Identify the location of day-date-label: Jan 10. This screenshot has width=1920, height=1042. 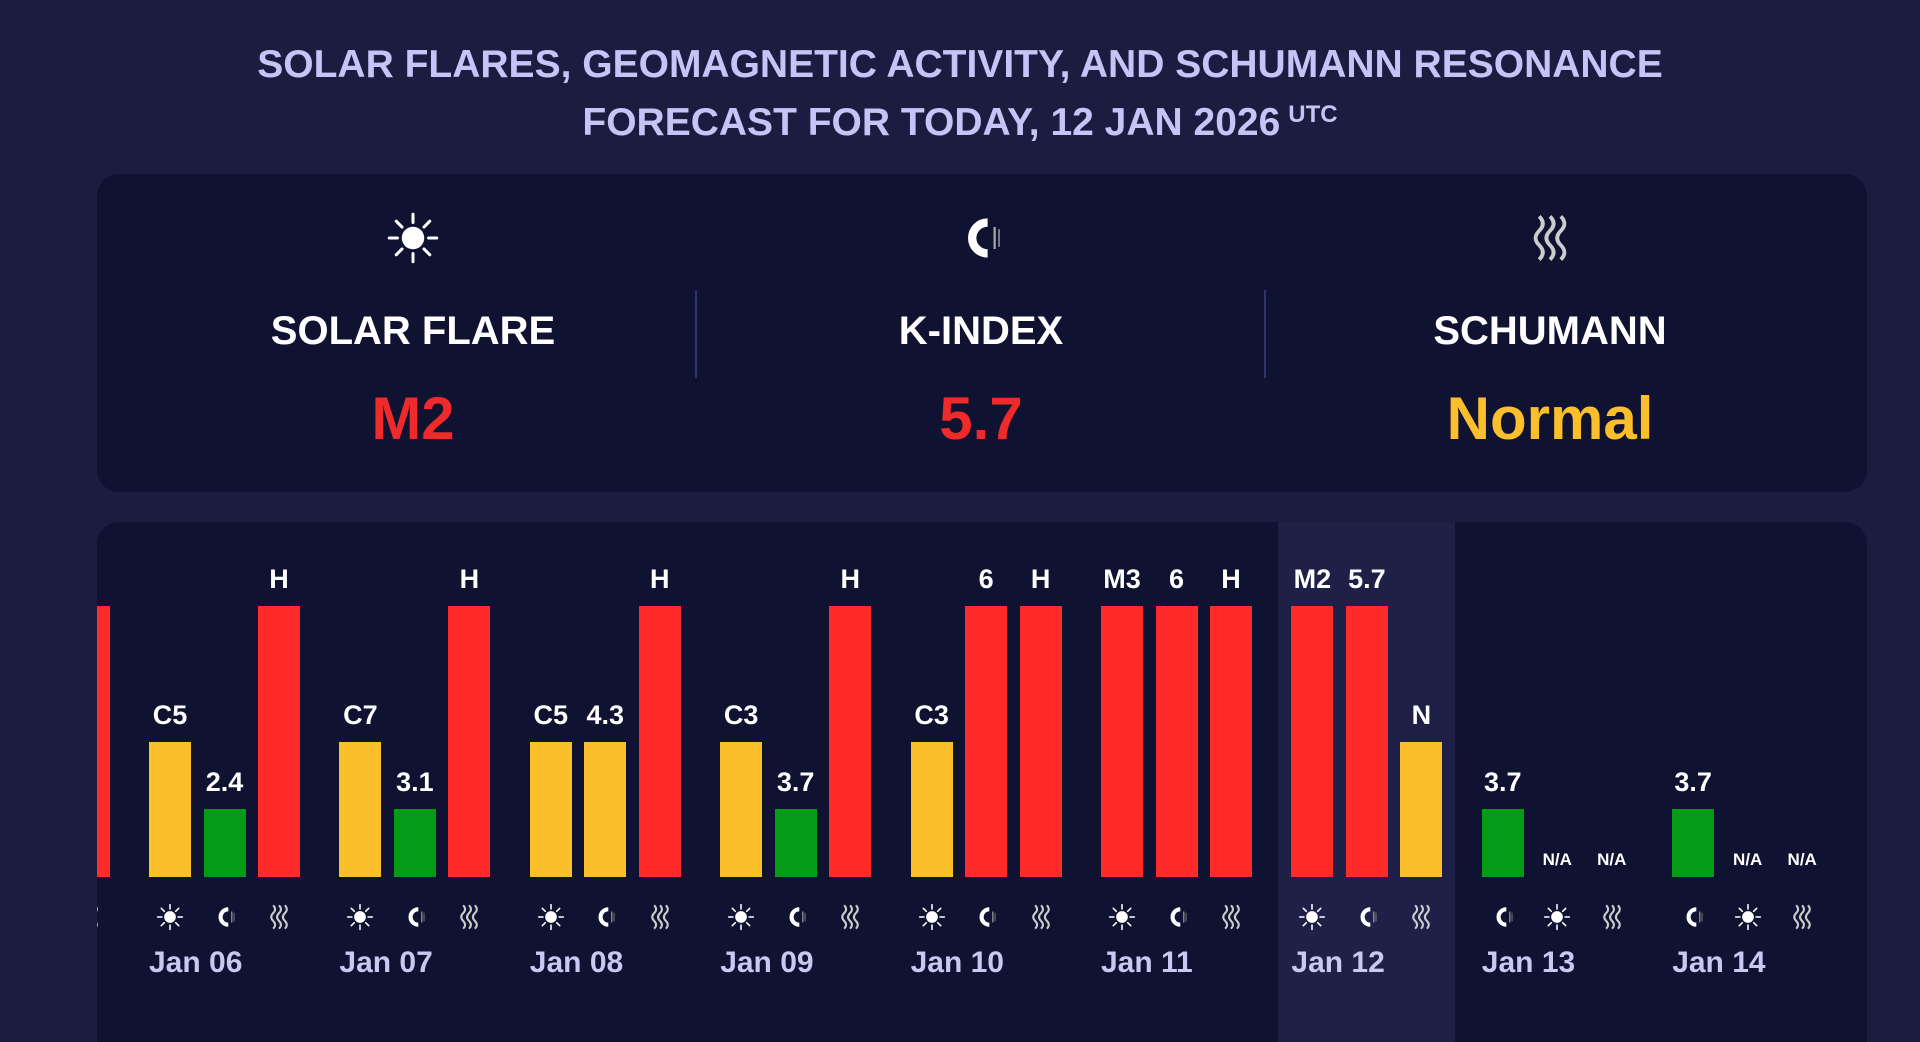
(957, 962).